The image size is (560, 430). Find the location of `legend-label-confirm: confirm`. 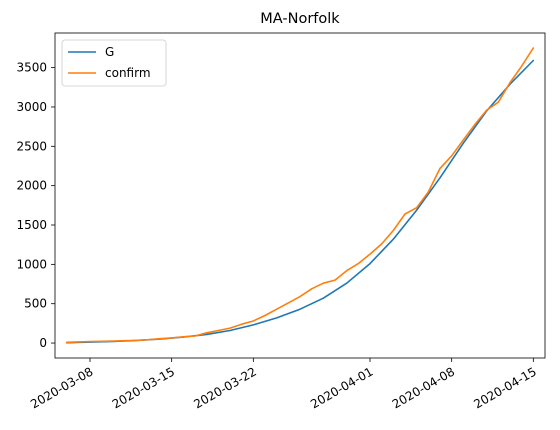

legend-label-confirm: confirm is located at coordinates (128, 73).